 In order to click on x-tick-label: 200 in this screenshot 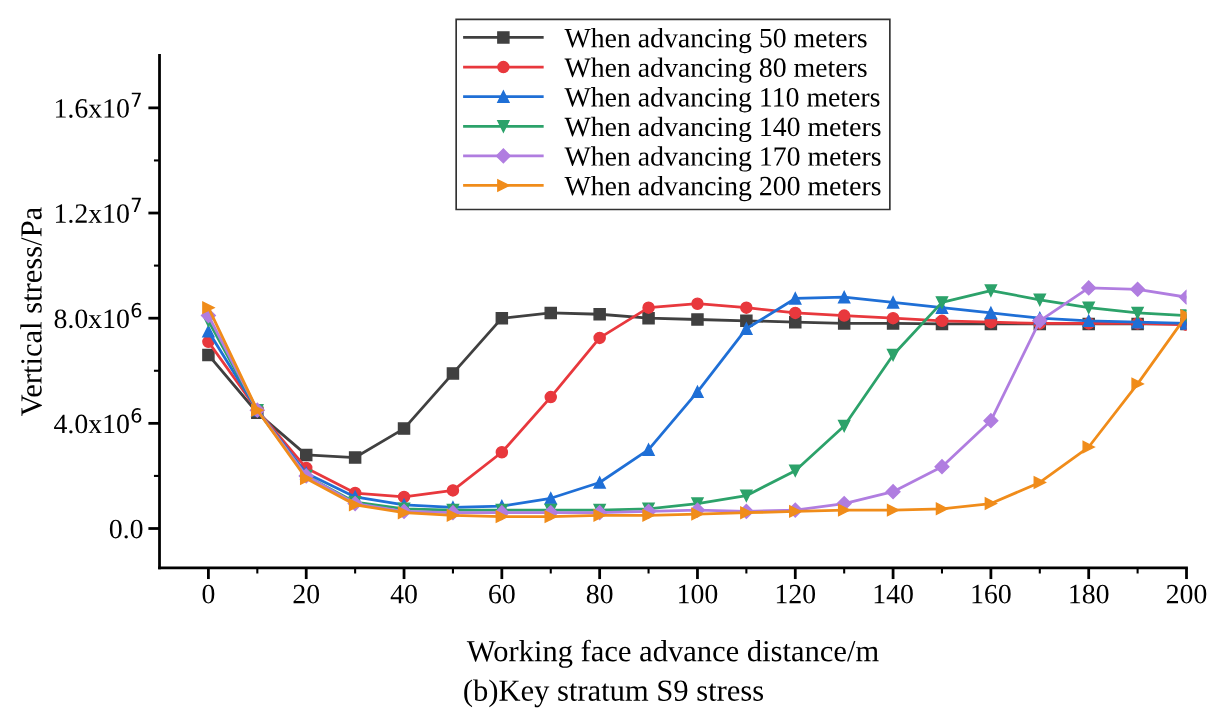, I will do `click(1186, 594)`.